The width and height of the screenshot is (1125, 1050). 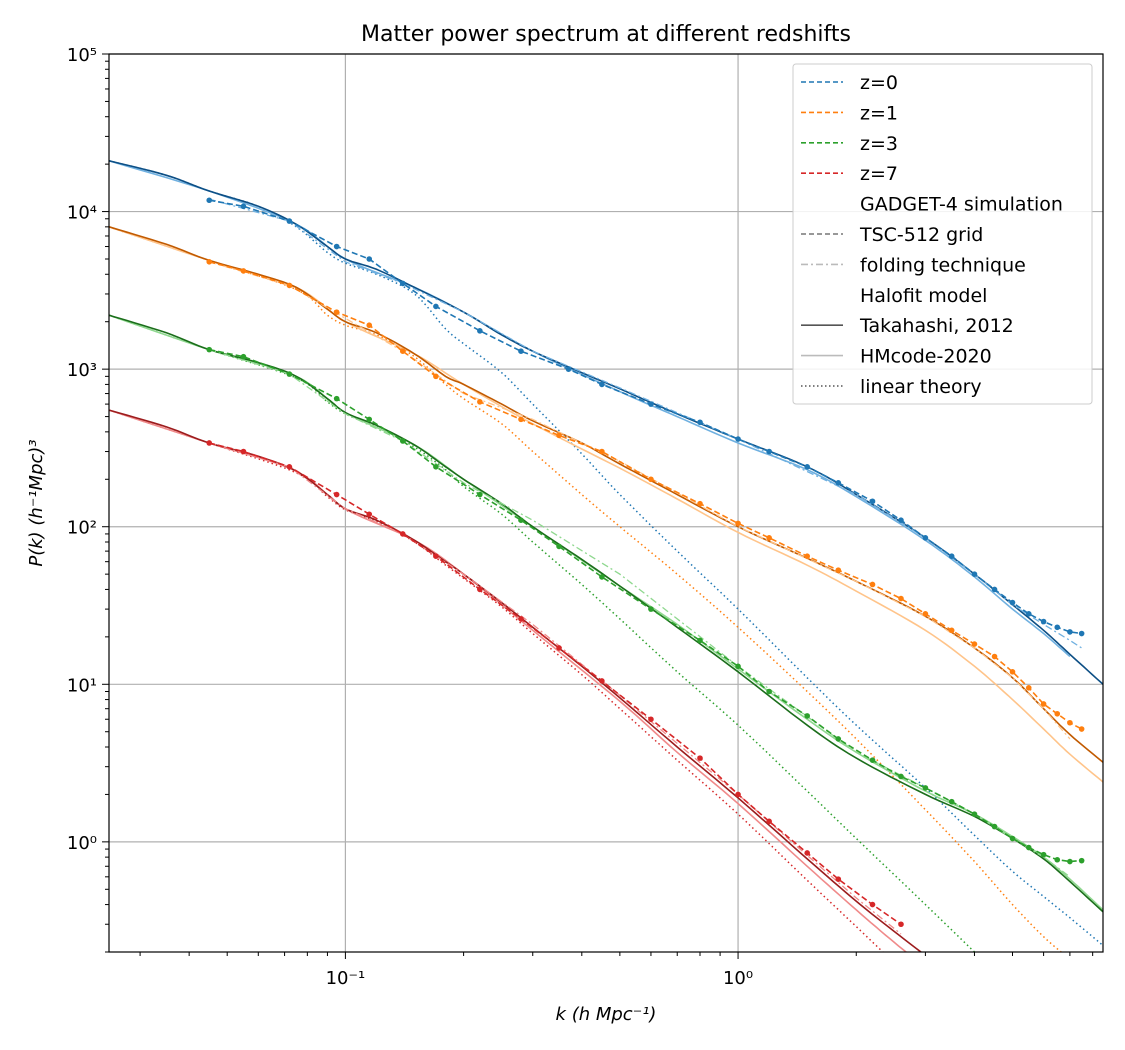 What do you see at coordinates (36, 502) in the screenshot?
I see `y-axis-label: P(k) (h⁻¹Mpc)³` at bounding box center [36, 502].